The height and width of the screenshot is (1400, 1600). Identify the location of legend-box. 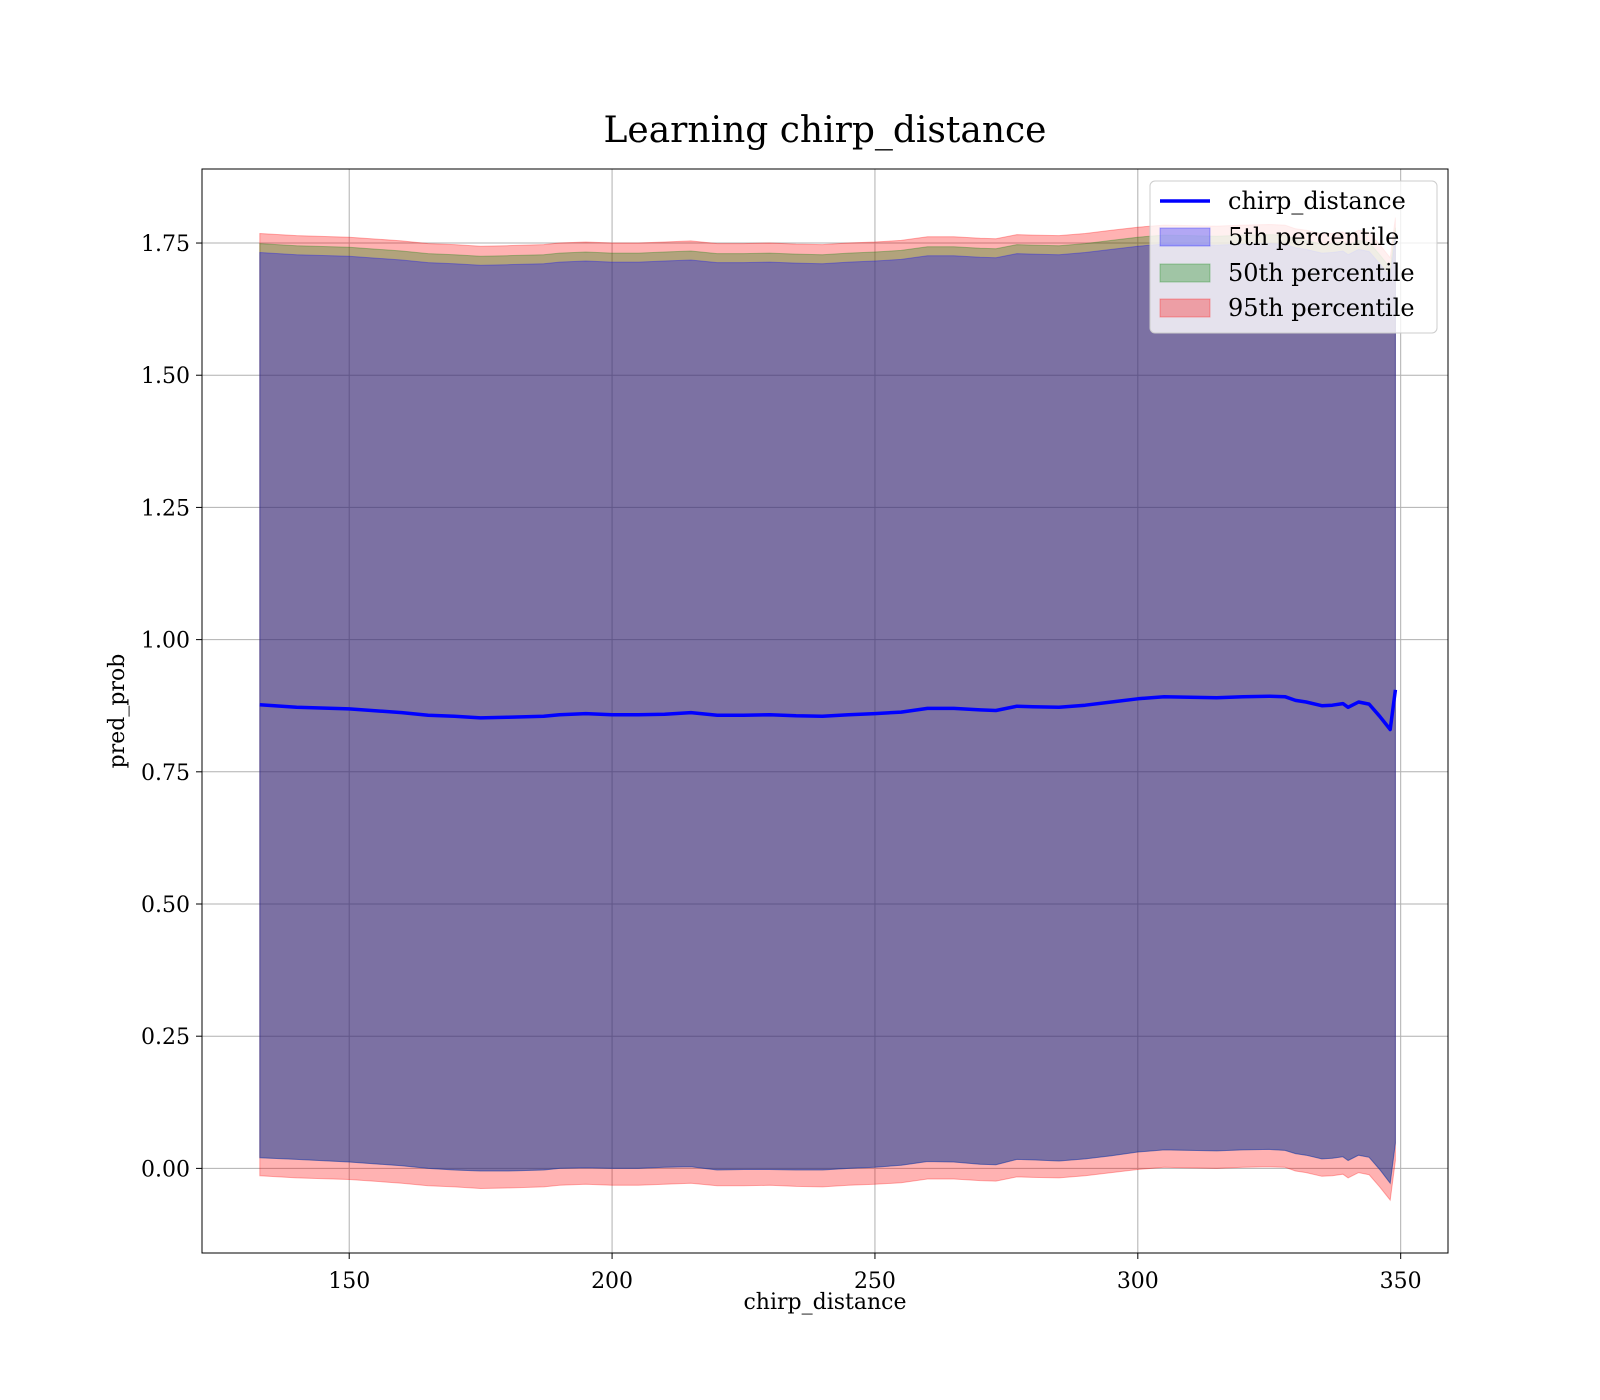
(1293, 257).